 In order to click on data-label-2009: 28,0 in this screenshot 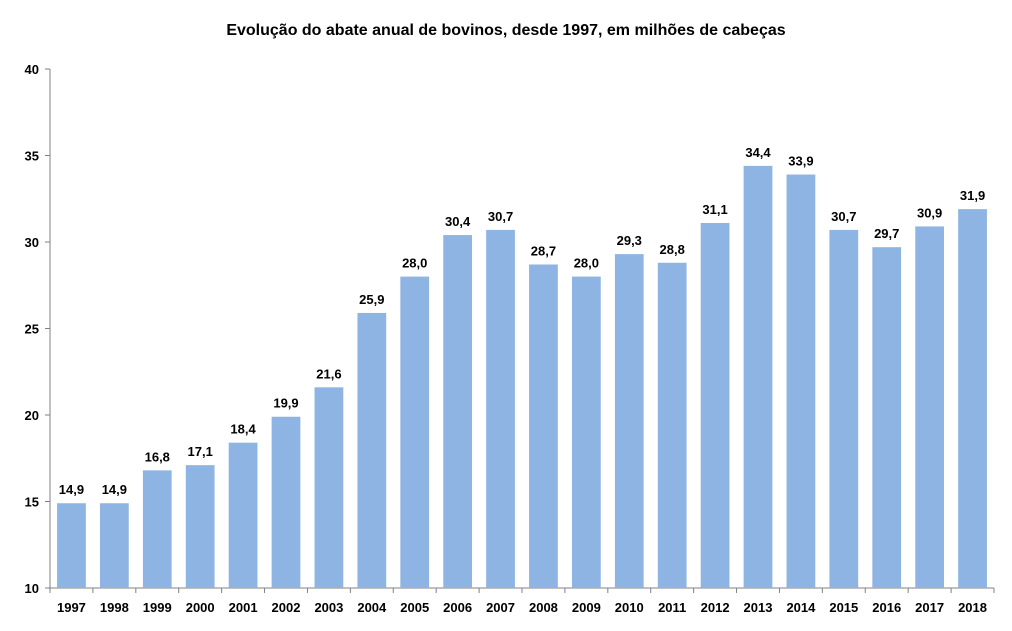, I will do `click(586, 263)`.